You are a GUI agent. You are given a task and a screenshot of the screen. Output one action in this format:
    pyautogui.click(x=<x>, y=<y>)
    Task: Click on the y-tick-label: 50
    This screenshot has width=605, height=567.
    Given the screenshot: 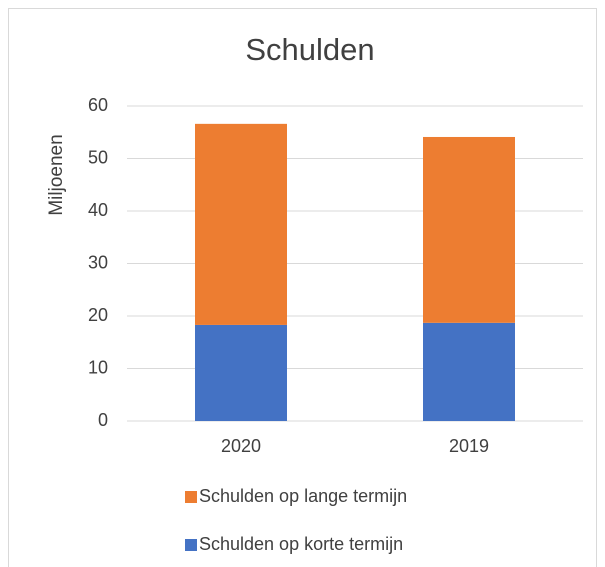 What is the action you would take?
    pyautogui.click(x=98, y=157)
    